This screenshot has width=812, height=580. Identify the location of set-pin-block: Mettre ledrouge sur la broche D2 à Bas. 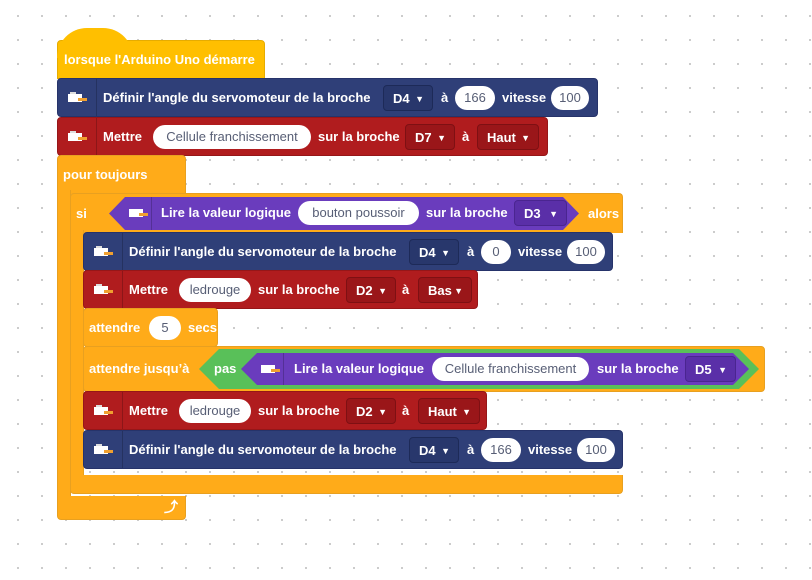
(280, 289).